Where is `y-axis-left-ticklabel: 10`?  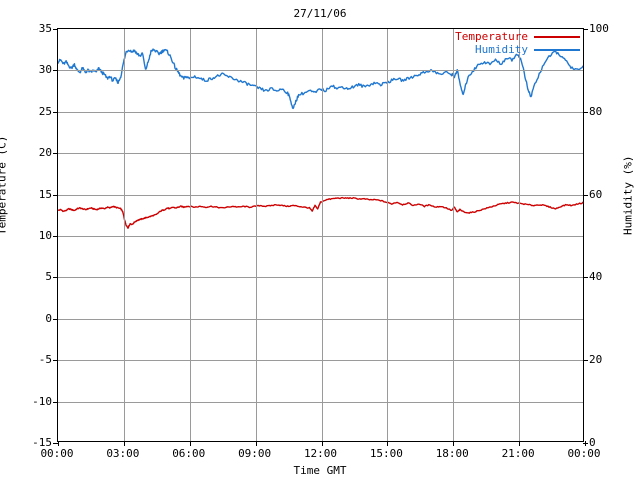 y-axis-left-ticklabel: 10 is located at coordinates (45, 235).